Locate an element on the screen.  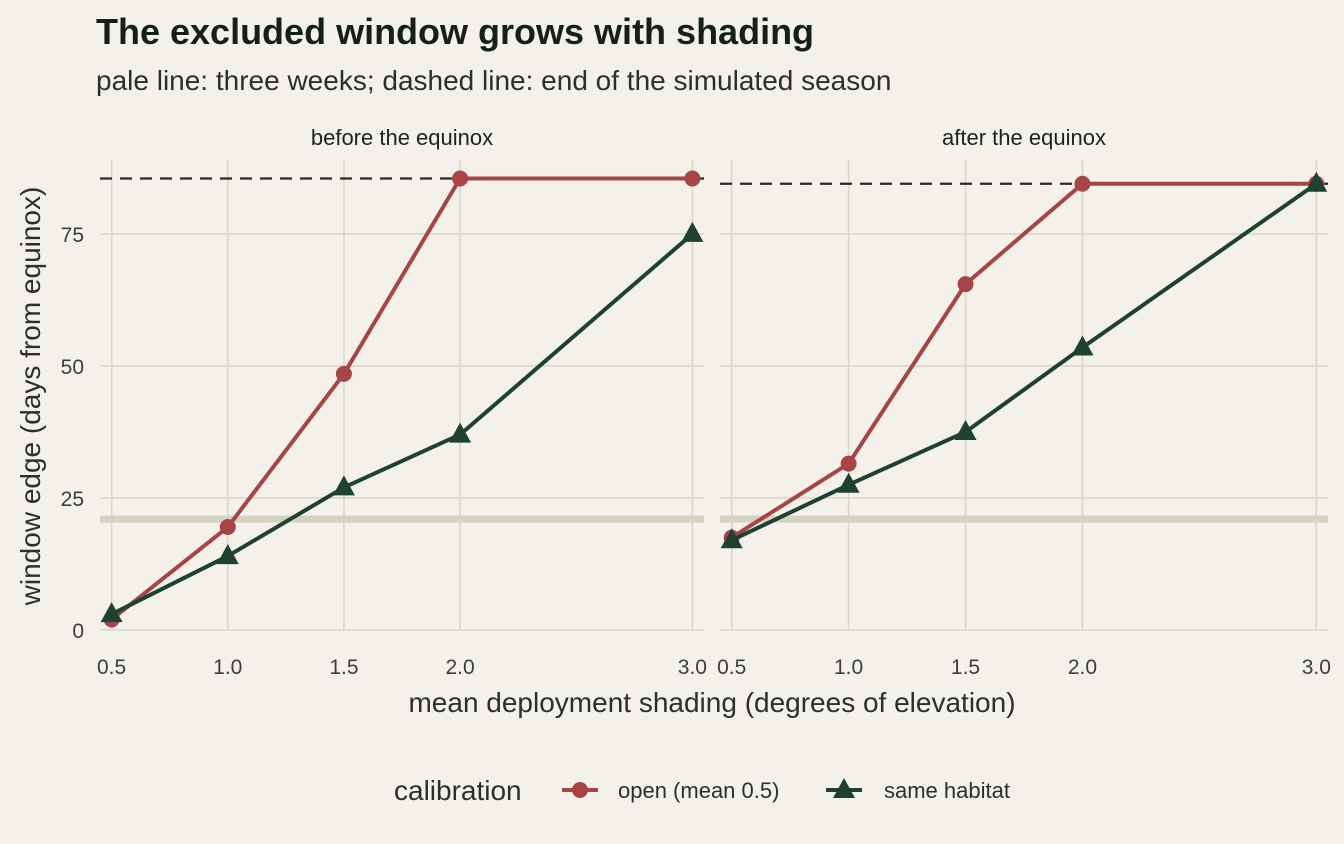
panel-strip-label: after the equinox is located at coordinates (1024, 137).